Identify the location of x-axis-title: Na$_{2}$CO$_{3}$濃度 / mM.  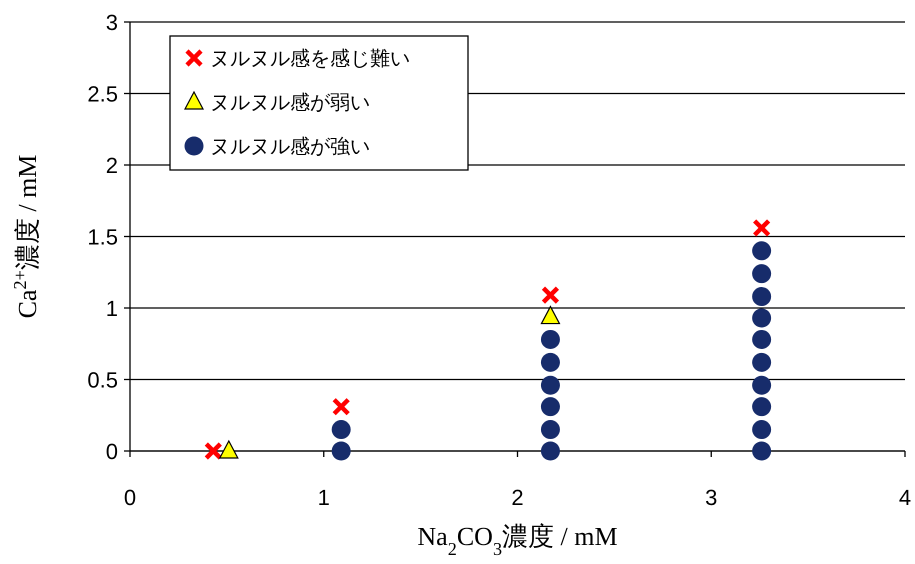
(517, 540).